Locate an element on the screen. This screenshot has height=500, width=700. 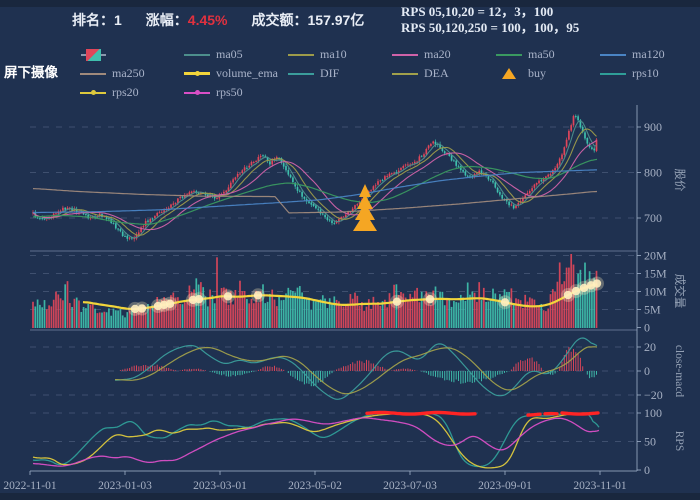
page-title: 屏下摄像 is located at coordinates (31, 72).